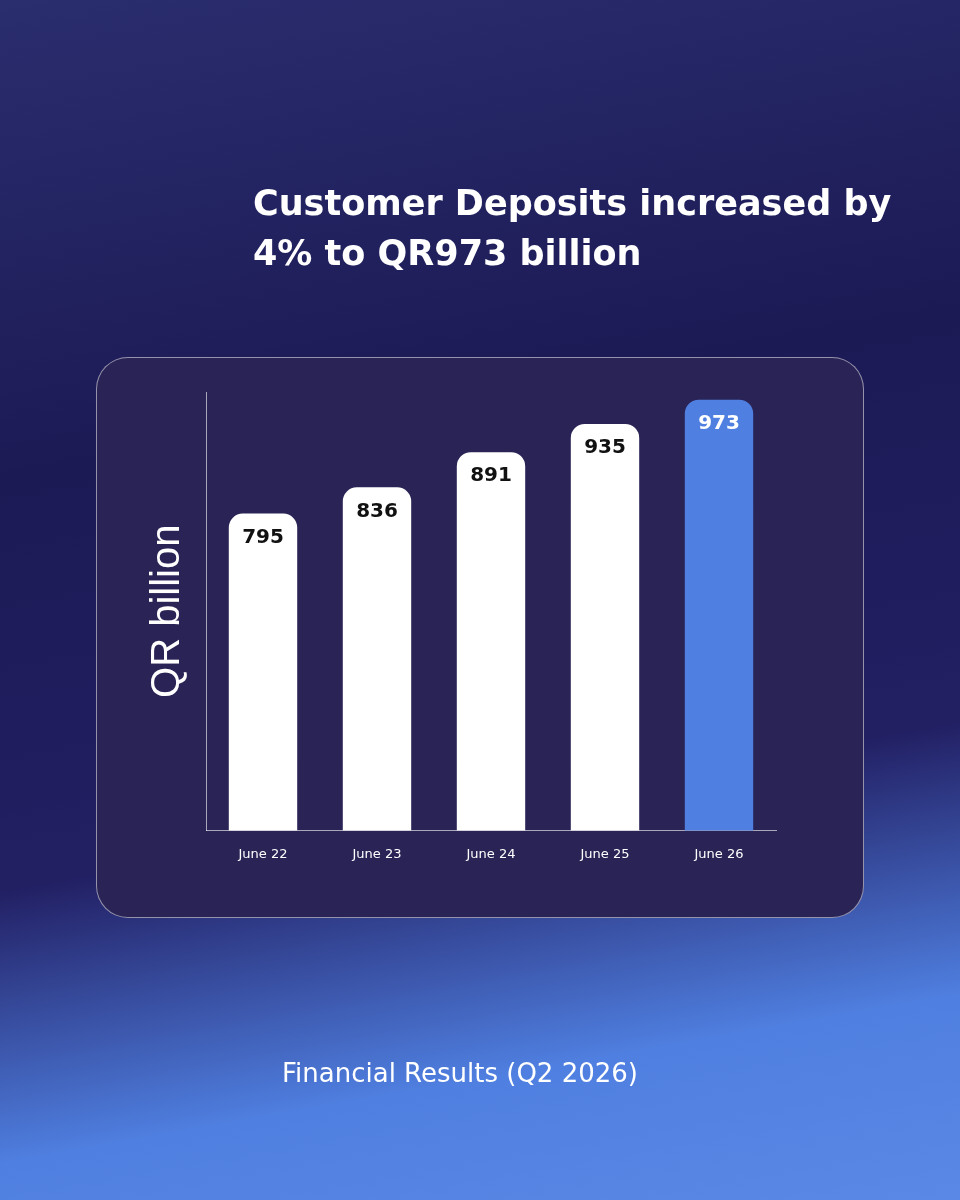  Describe the element at coordinates (491, 474) in the screenshot. I see `data-label: 891` at that location.